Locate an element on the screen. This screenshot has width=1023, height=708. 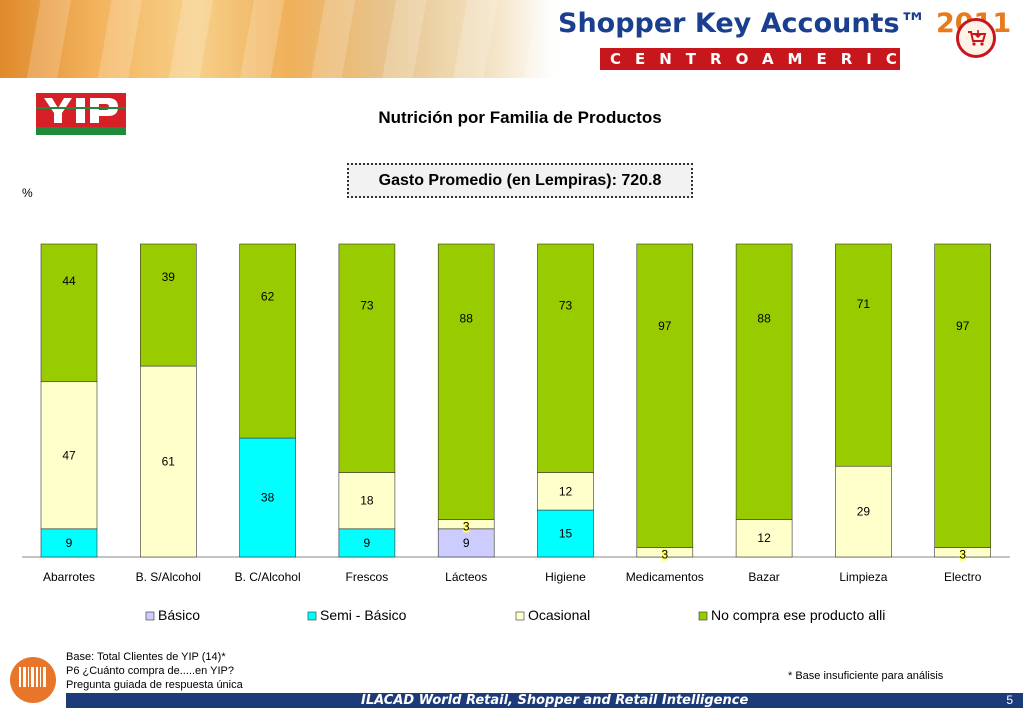
legend-label: Semi - Básico is located at coordinates (363, 615).